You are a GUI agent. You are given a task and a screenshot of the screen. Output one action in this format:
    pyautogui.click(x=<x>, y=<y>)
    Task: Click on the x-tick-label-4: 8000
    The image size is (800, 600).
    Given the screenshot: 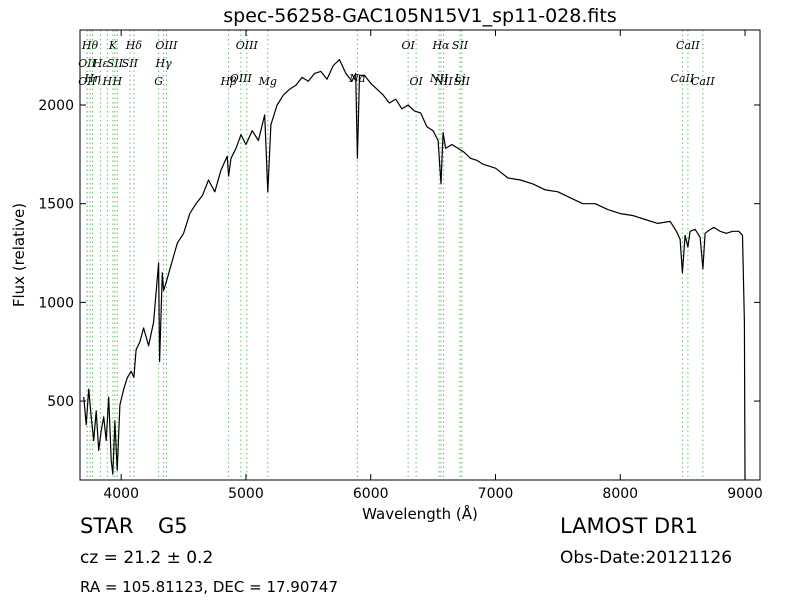 What is the action you would take?
    pyautogui.click(x=620, y=494)
    